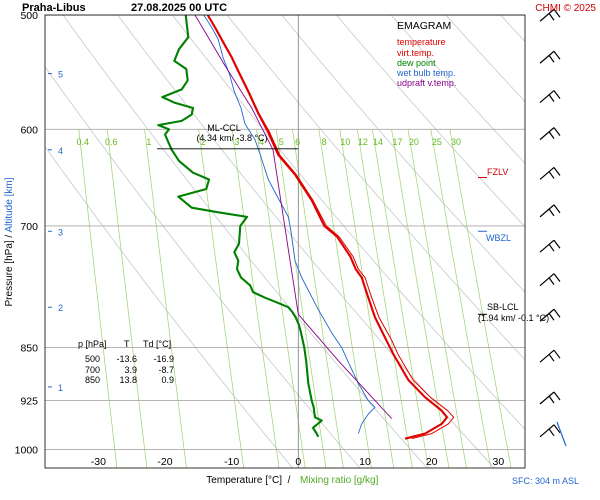  What do you see at coordinates (424, 26) in the screenshot?
I see `legend-title: EMAGRAM` at bounding box center [424, 26].